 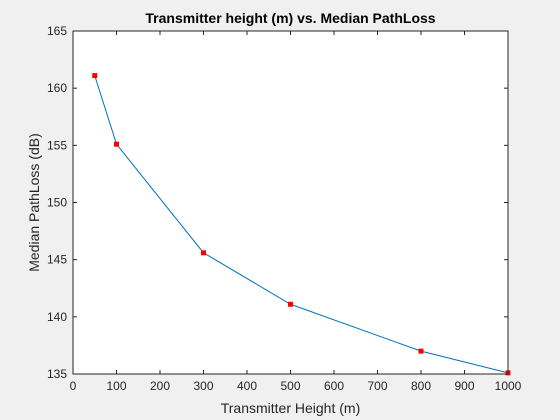 What do you see at coordinates (160, 386) in the screenshot?
I see `x-tick-label: 200` at bounding box center [160, 386].